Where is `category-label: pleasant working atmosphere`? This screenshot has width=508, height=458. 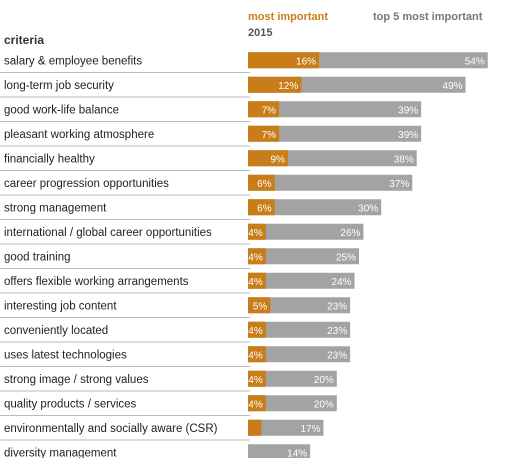
category-label: pleasant working atmosphere is located at coordinates (79, 135).